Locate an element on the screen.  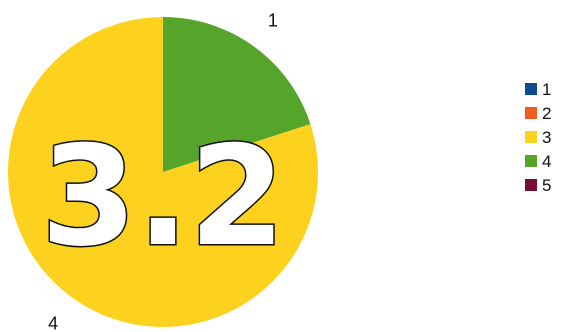
legend-label-2: 2 is located at coordinates (547, 113).